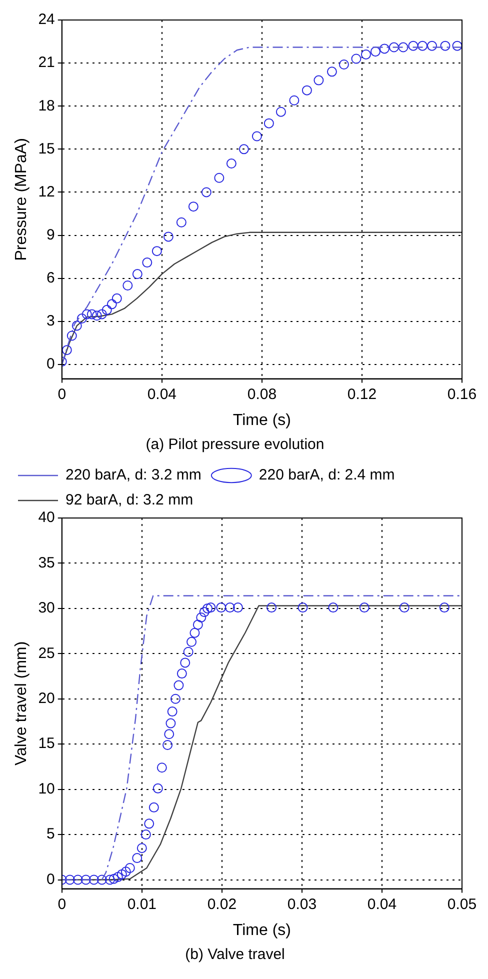 This screenshot has height=979, width=488. What do you see at coordinates (462, 904) in the screenshot?
I see `x-tick-label: 0.05` at bounding box center [462, 904].